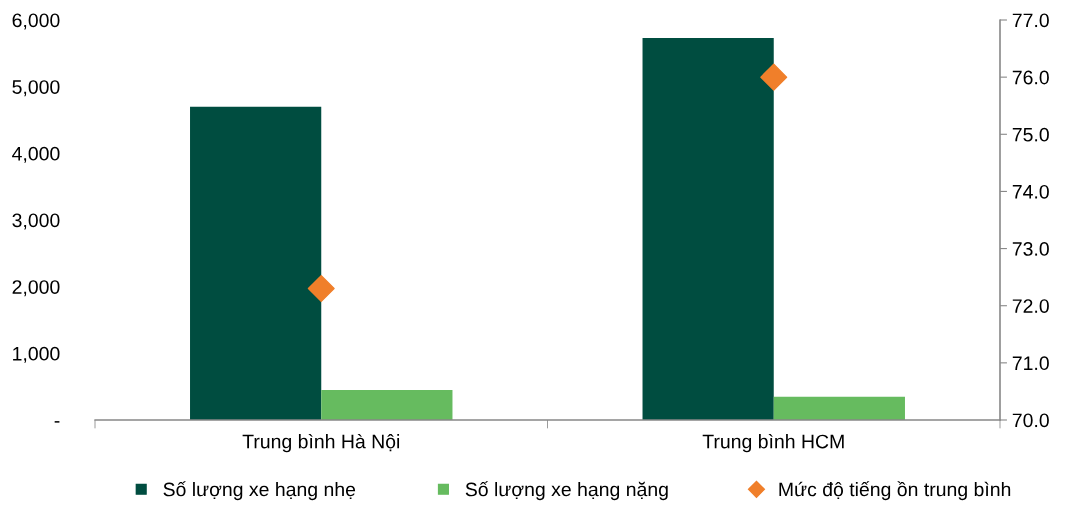  I want to click on y2-tick-label: 76.0, so click(1030, 77).